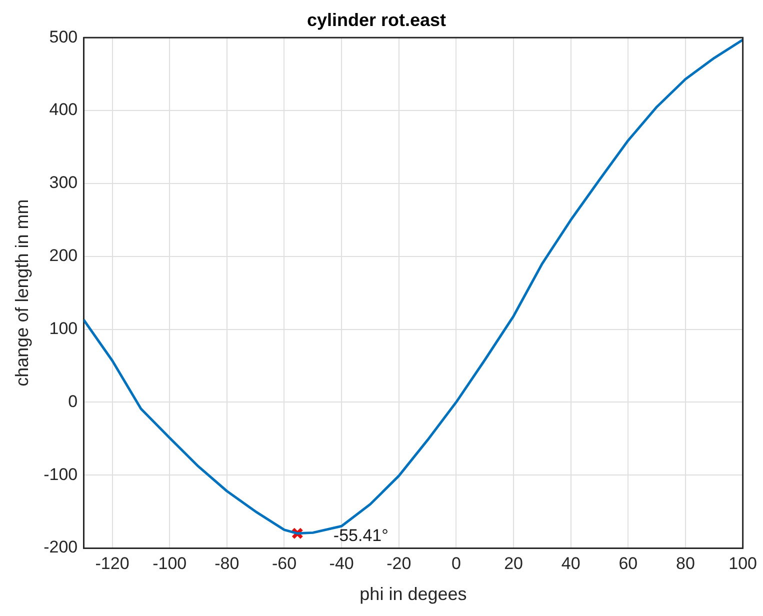 This screenshot has width=763, height=616. Describe the element at coordinates (399, 563) in the screenshot. I see `x-tick-label: -20` at that location.